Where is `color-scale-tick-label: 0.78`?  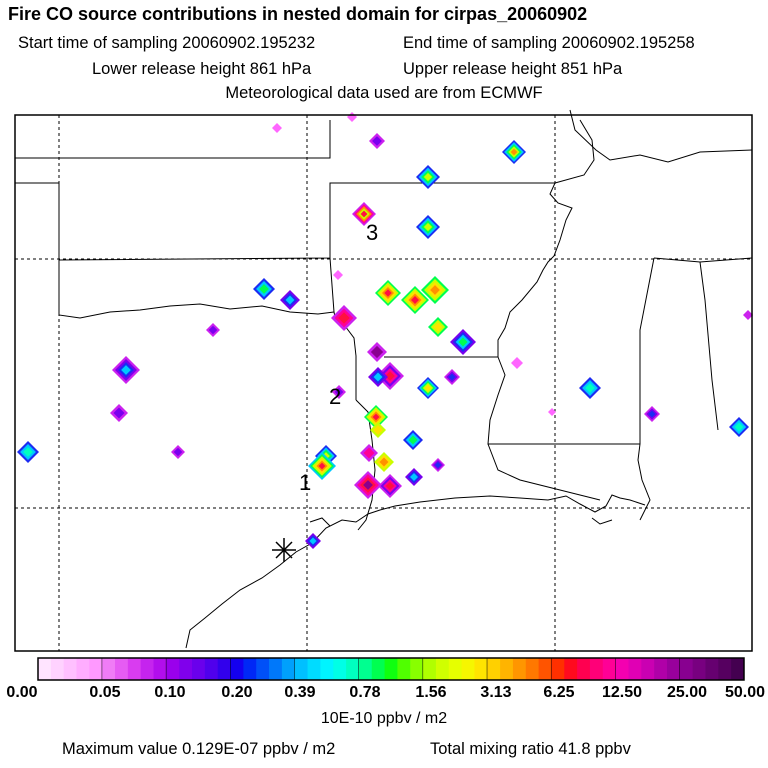
color-scale-tick-label: 0.78 is located at coordinates (365, 692).